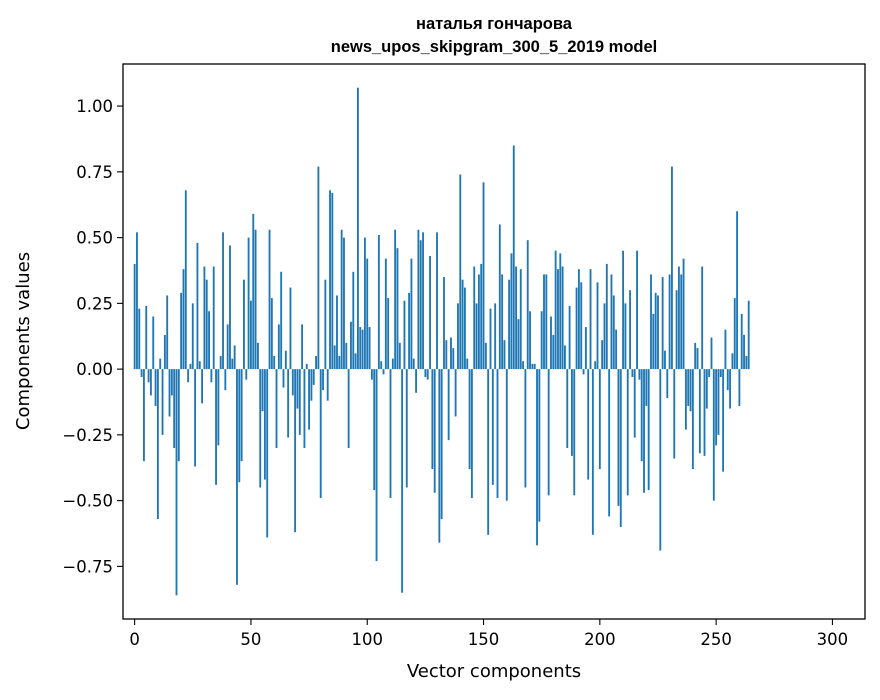 This screenshot has height=700, width=880. Describe the element at coordinates (367, 639) in the screenshot. I see `x-tick-label: 100` at that location.